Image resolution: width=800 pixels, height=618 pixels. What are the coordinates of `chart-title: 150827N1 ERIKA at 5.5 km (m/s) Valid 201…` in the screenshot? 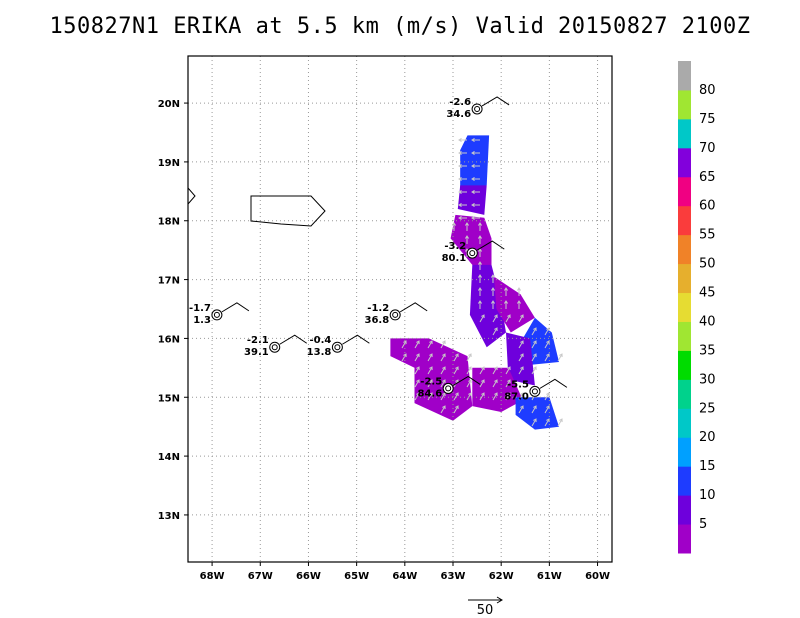 It's located at (400, 26).